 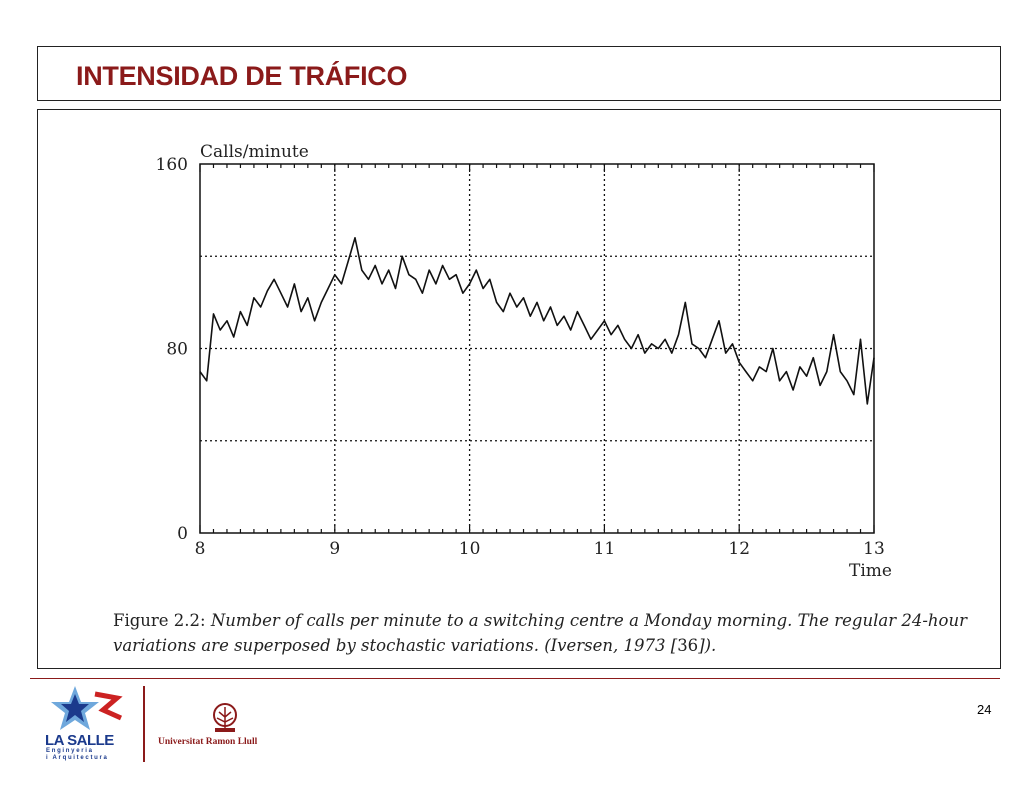 I want to click on x-tick-label: 9, so click(x=334, y=549).